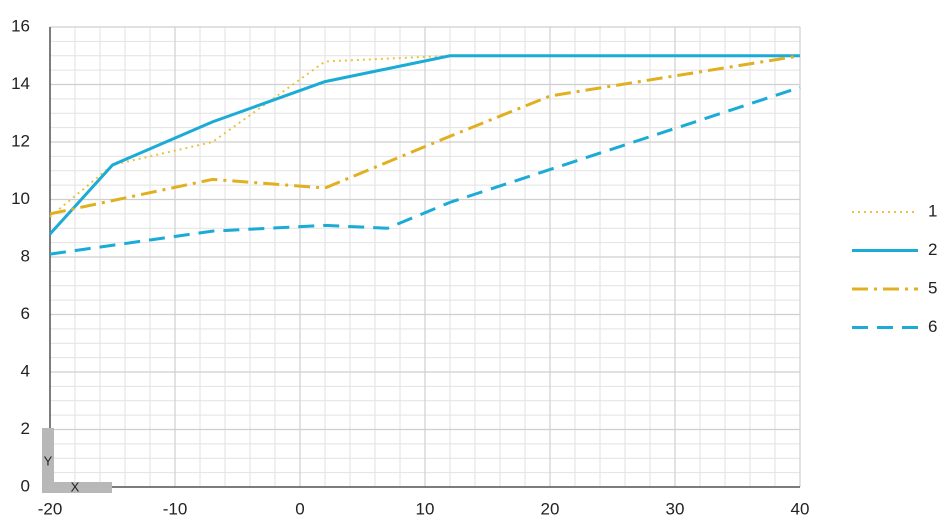 The width and height of the screenshot is (948, 526). What do you see at coordinates (50, 508) in the screenshot?
I see `x-tick-label: -20` at bounding box center [50, 508].